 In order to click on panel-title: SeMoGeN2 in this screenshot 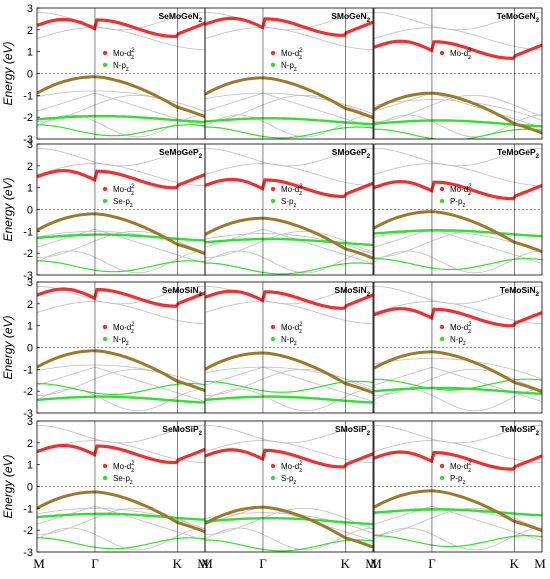, I will do `click(181, 17)`.